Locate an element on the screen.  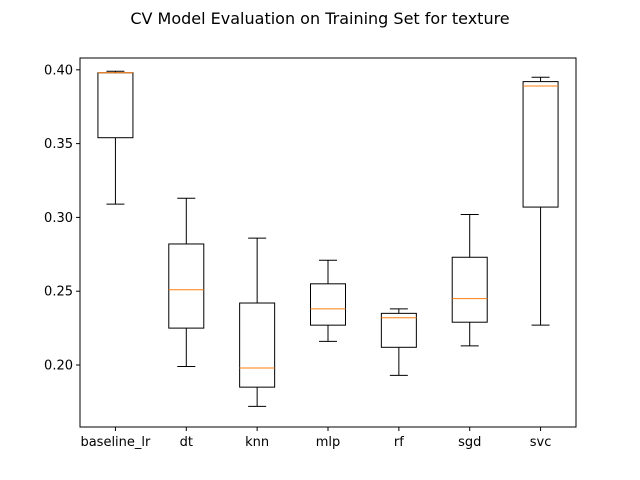
x-tick-label: baseline_lr is located at coordinates (115, 442).